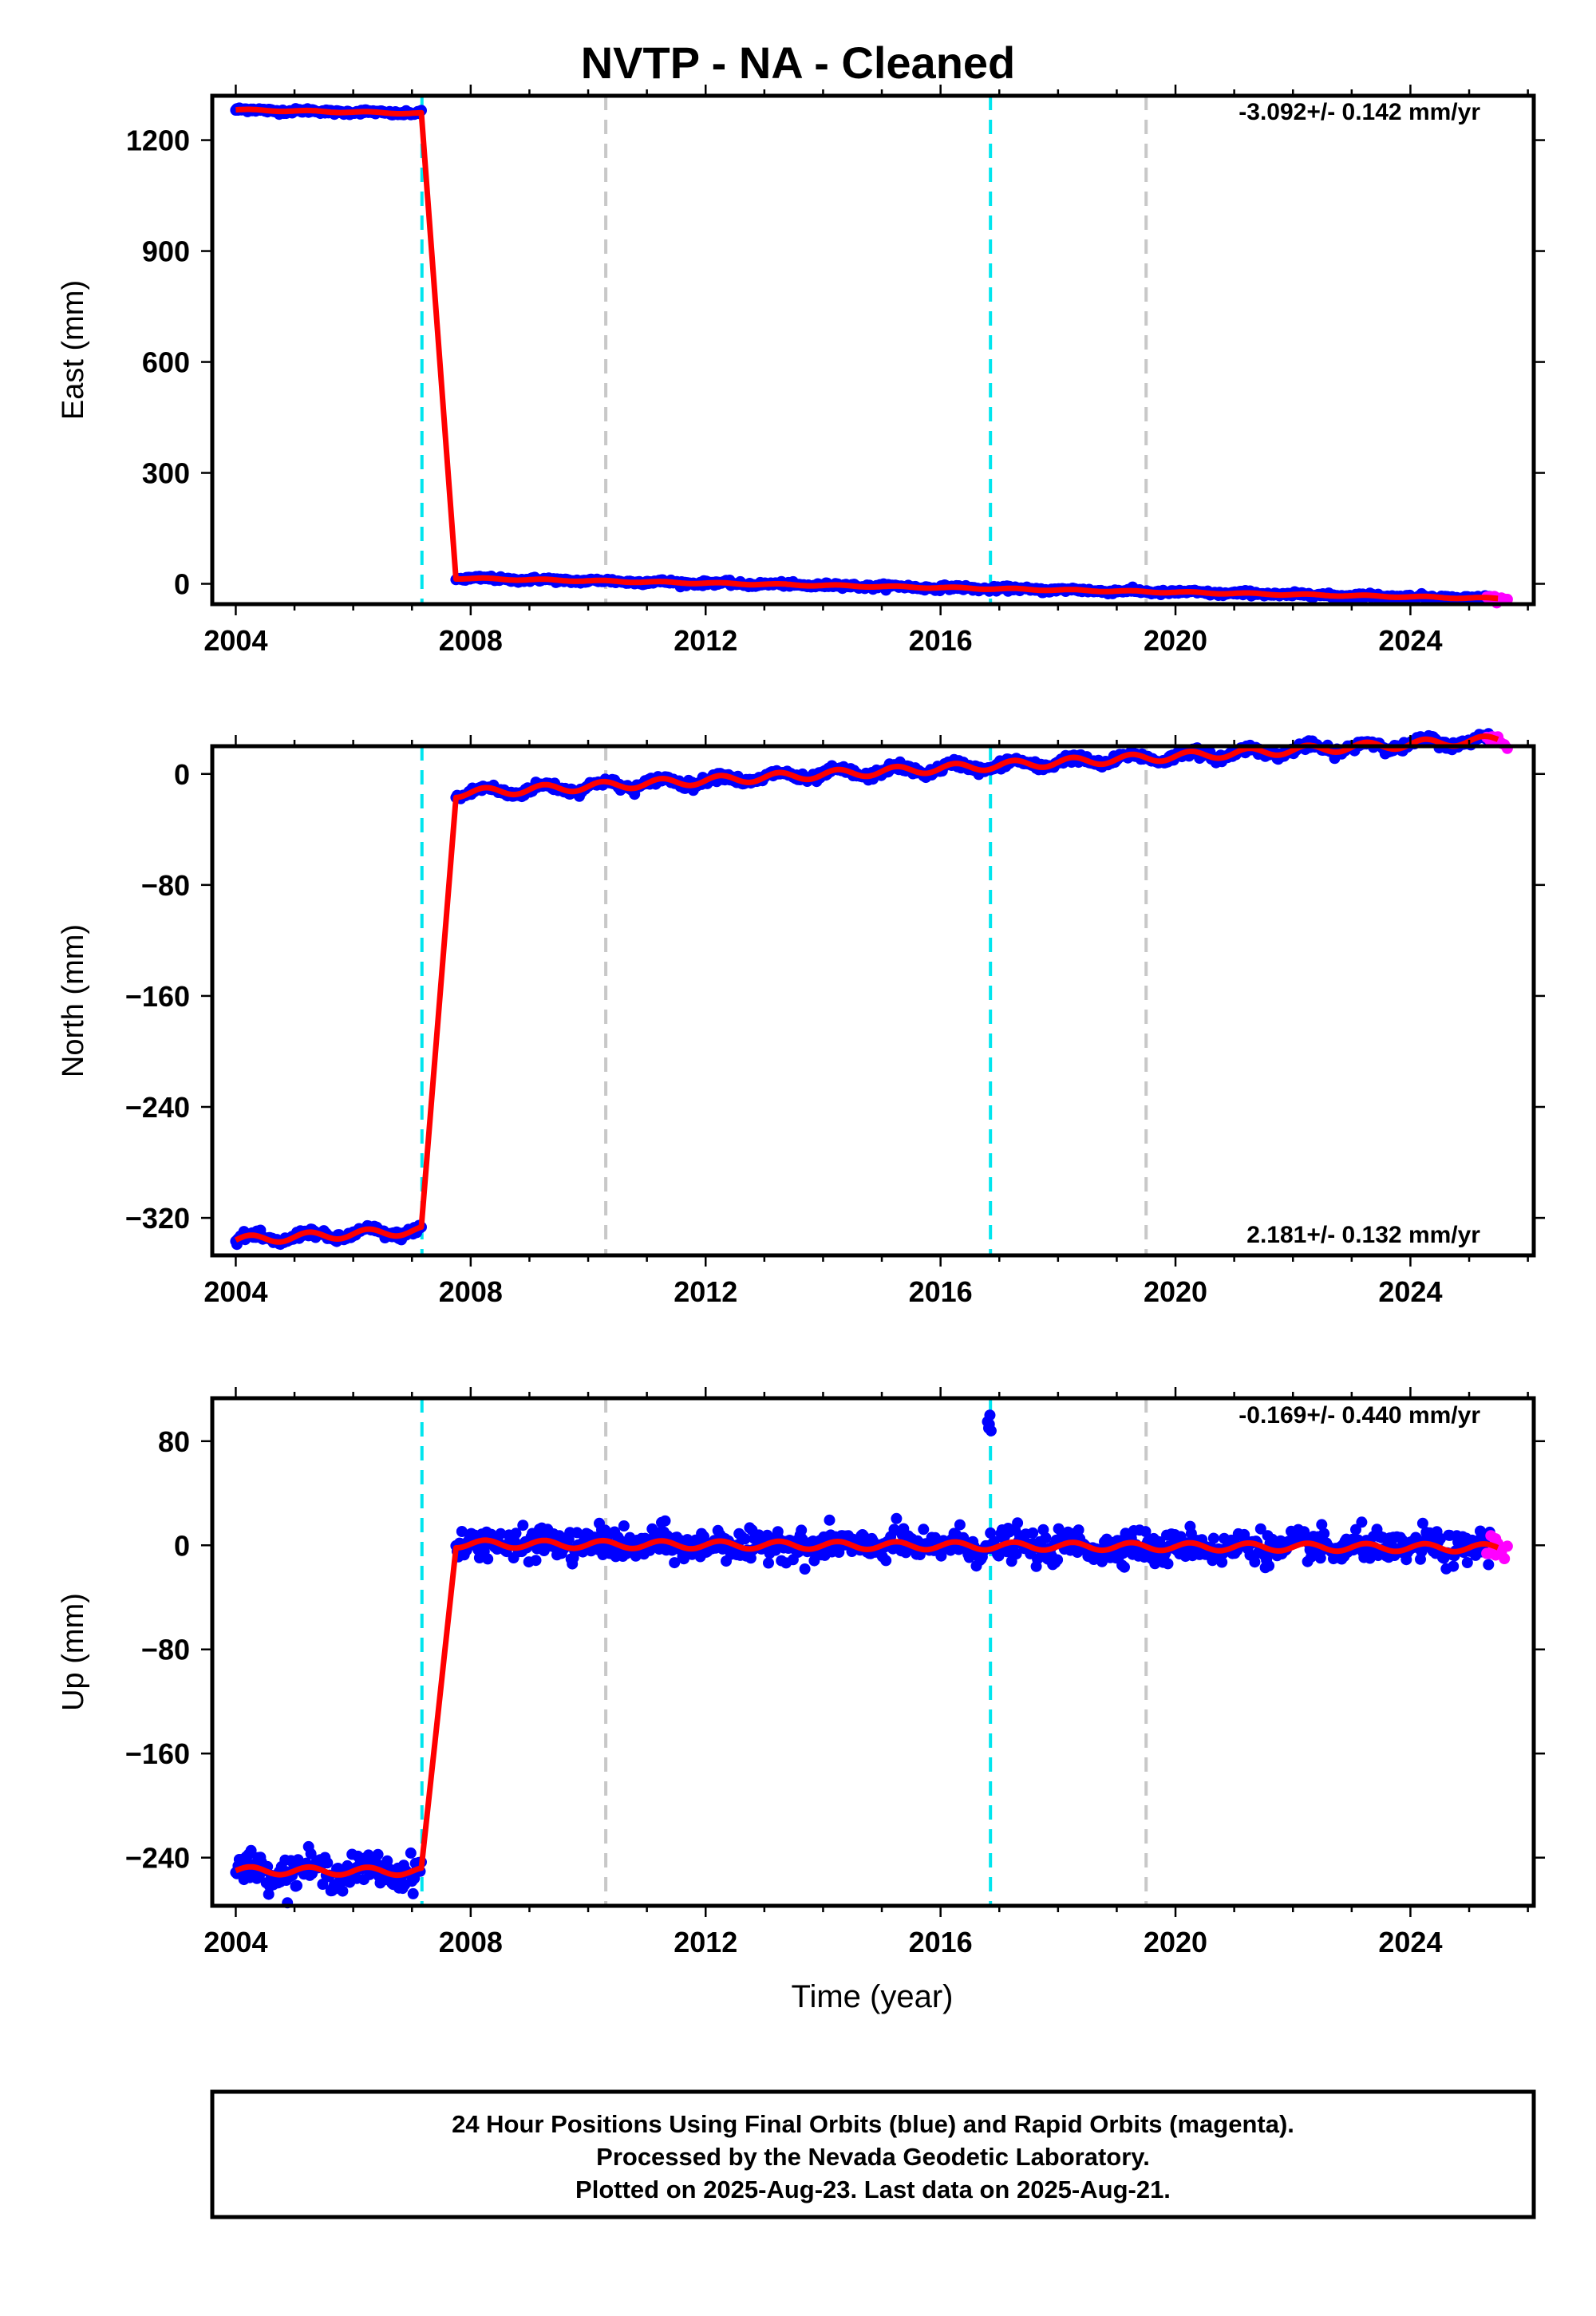 The height and width of the screenshot is (2316, 1596). Describe the element at coordinates (1505, 1558) in the screenshot. I see `rapid-orbit-point` at that location.